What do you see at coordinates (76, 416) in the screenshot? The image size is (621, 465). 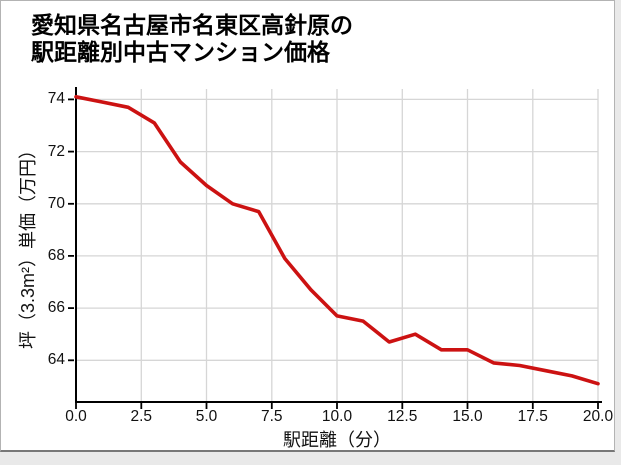 I see `x-tick-label: 0.0` at bounding box center [76, 416].